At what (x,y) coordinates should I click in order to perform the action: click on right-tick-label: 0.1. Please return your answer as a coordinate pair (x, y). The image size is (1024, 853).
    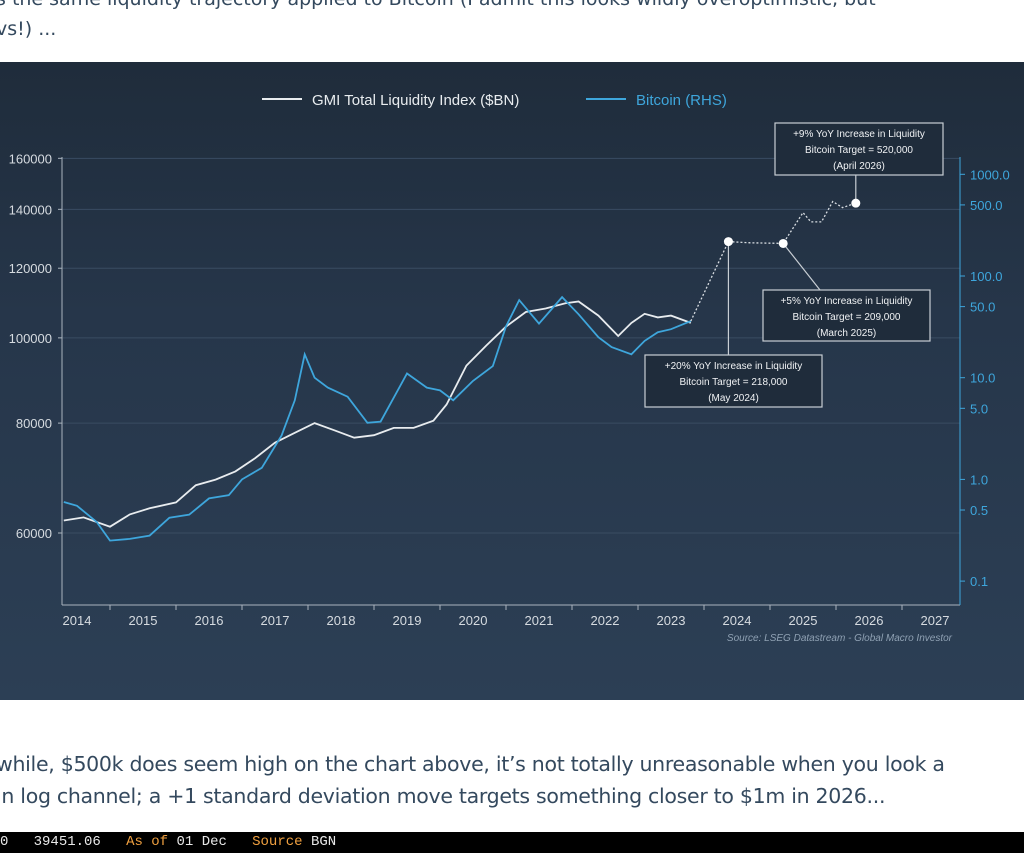
    Looking at the image, I should click on (979, 581).